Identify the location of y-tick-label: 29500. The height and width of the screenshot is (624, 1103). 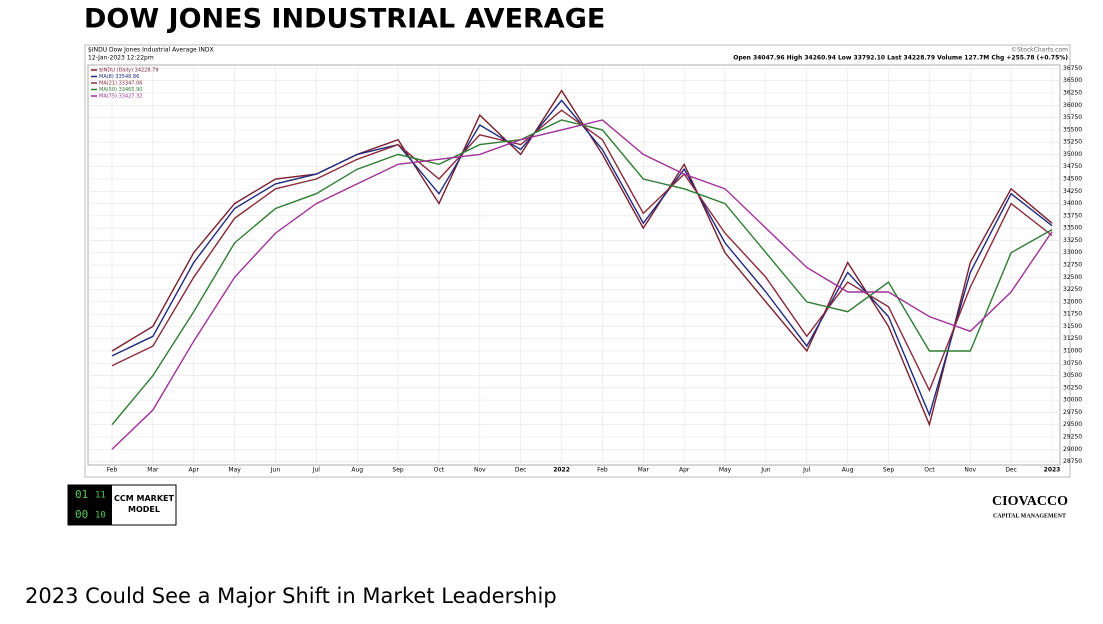
(1072, 424).